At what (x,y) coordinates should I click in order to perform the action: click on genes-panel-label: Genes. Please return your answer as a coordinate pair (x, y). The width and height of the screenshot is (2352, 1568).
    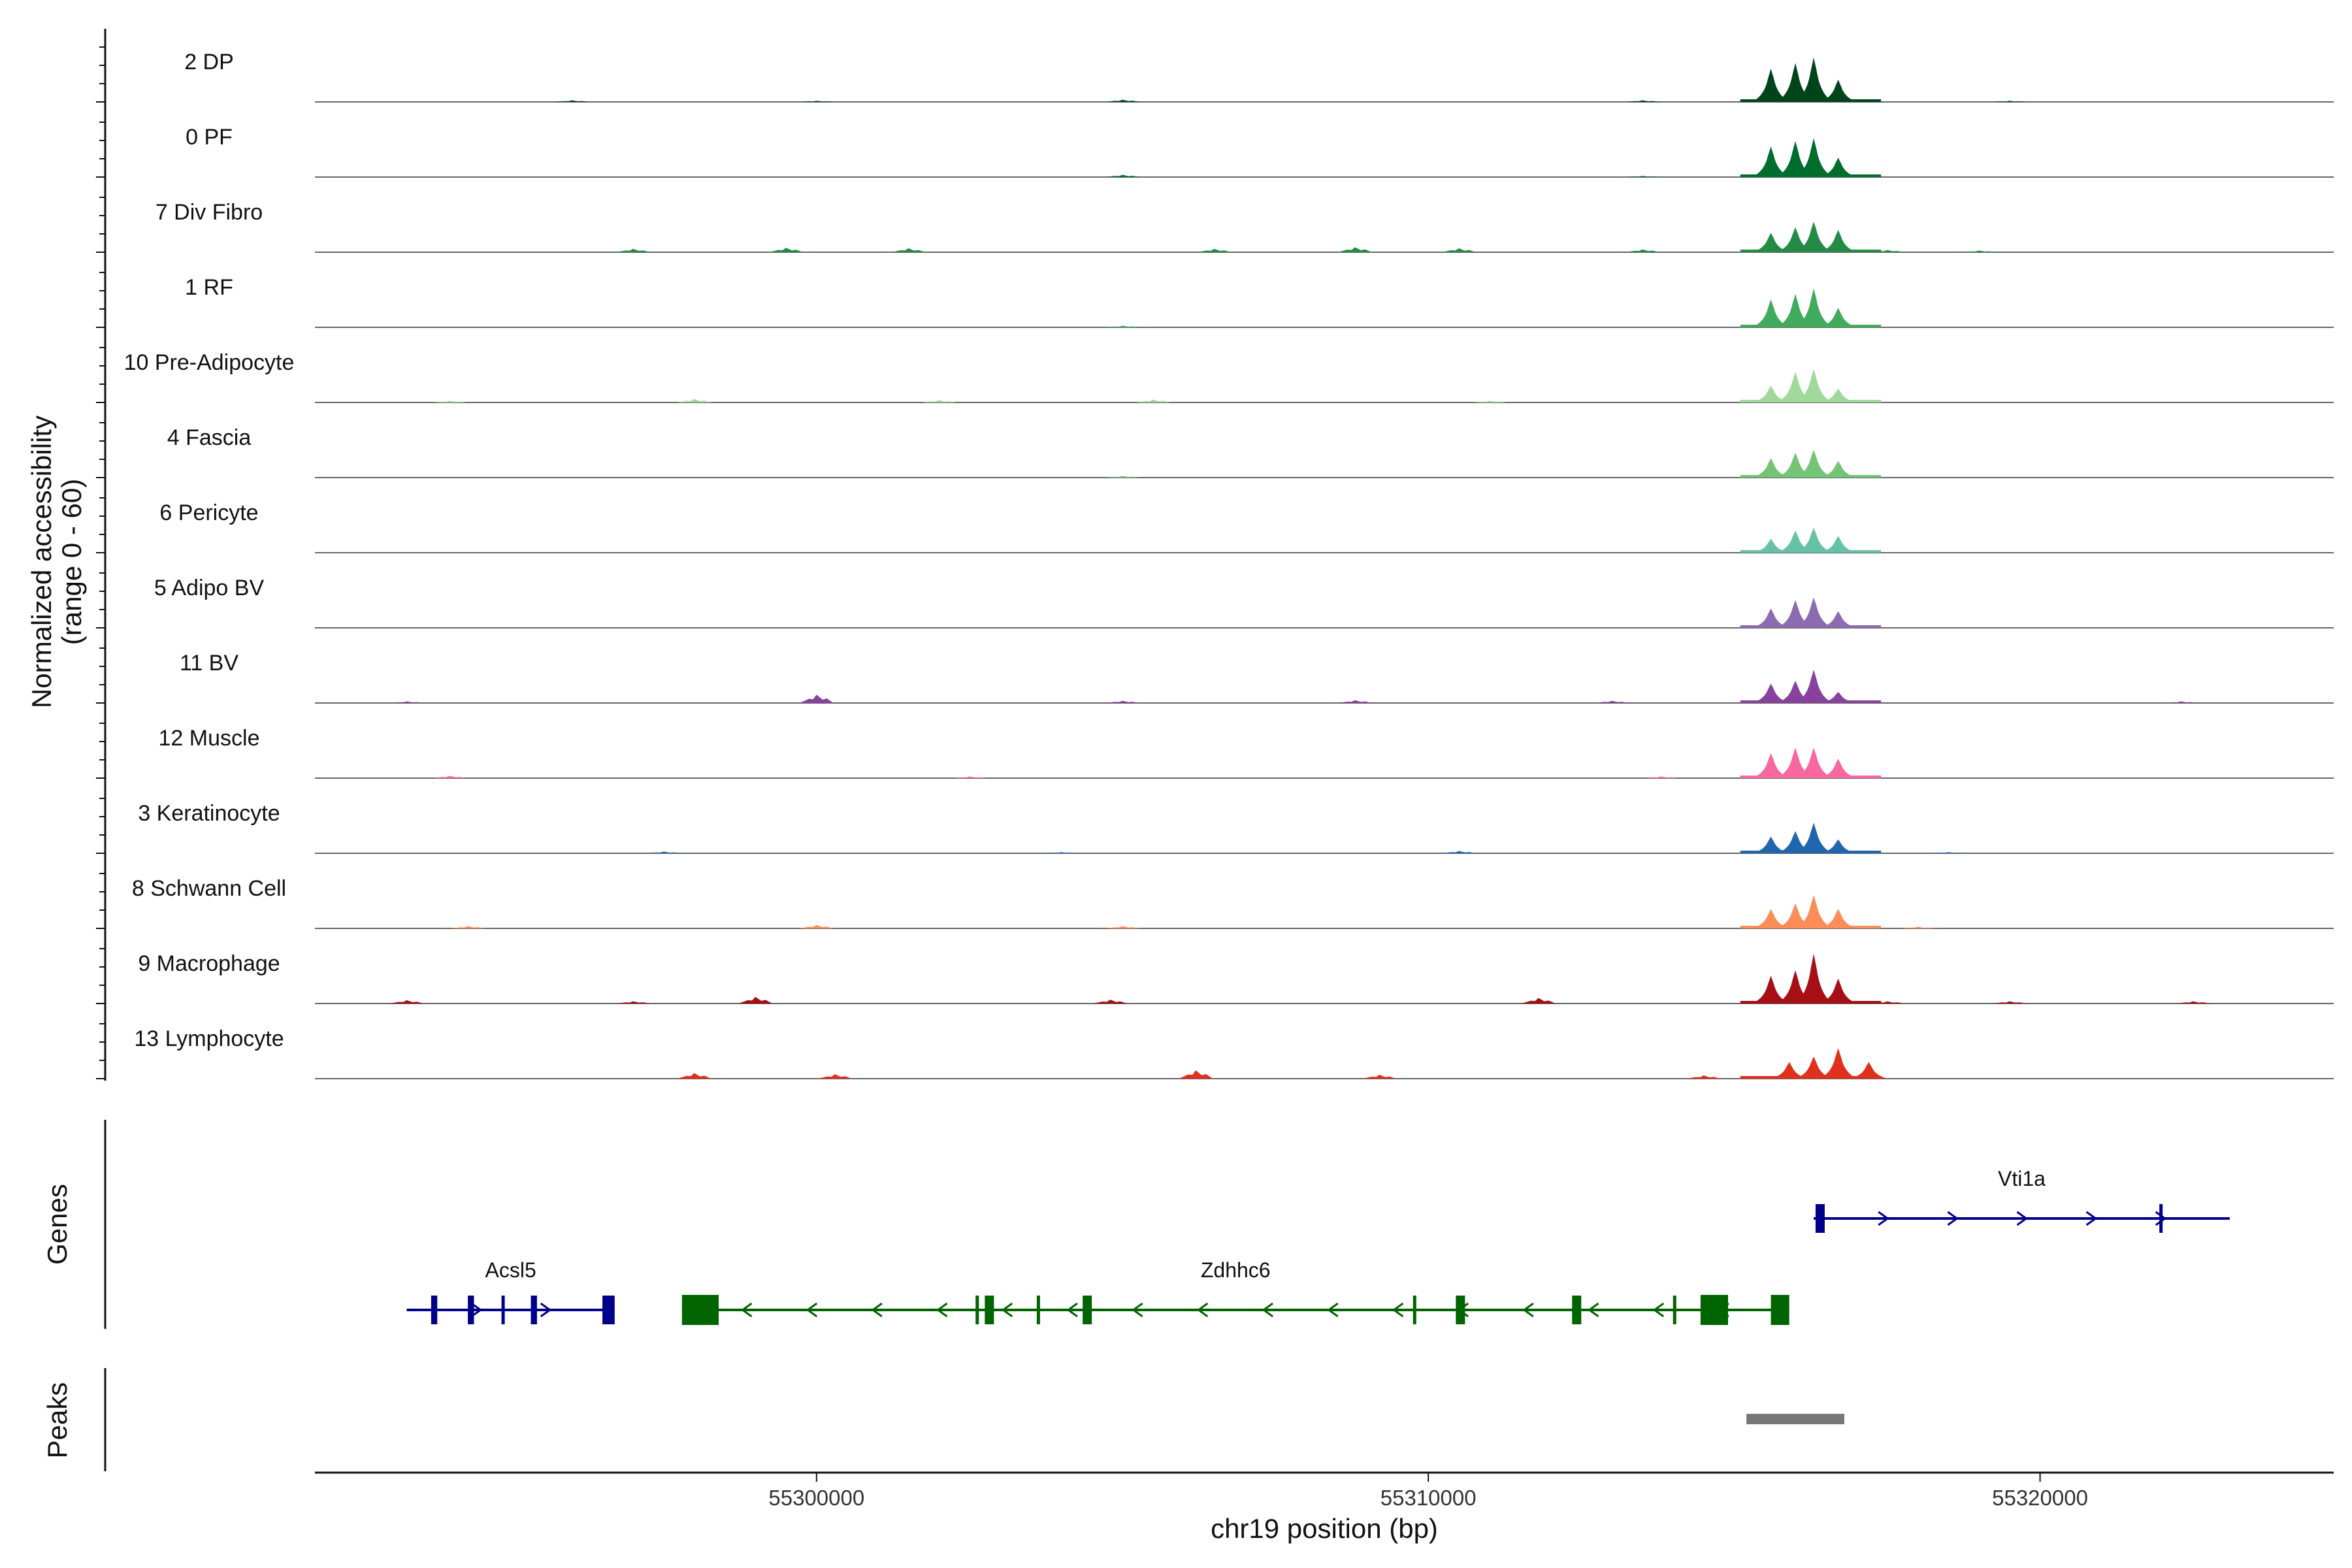
    Looking at the image, I should click on (57, 1224).